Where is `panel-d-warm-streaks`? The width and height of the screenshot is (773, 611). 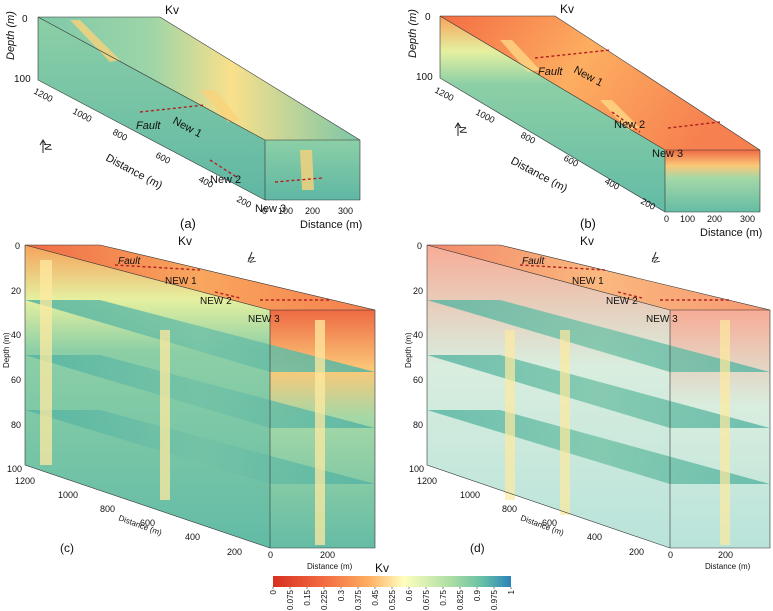 panel-d-warm-streaks is located at coordinates (617, 432).